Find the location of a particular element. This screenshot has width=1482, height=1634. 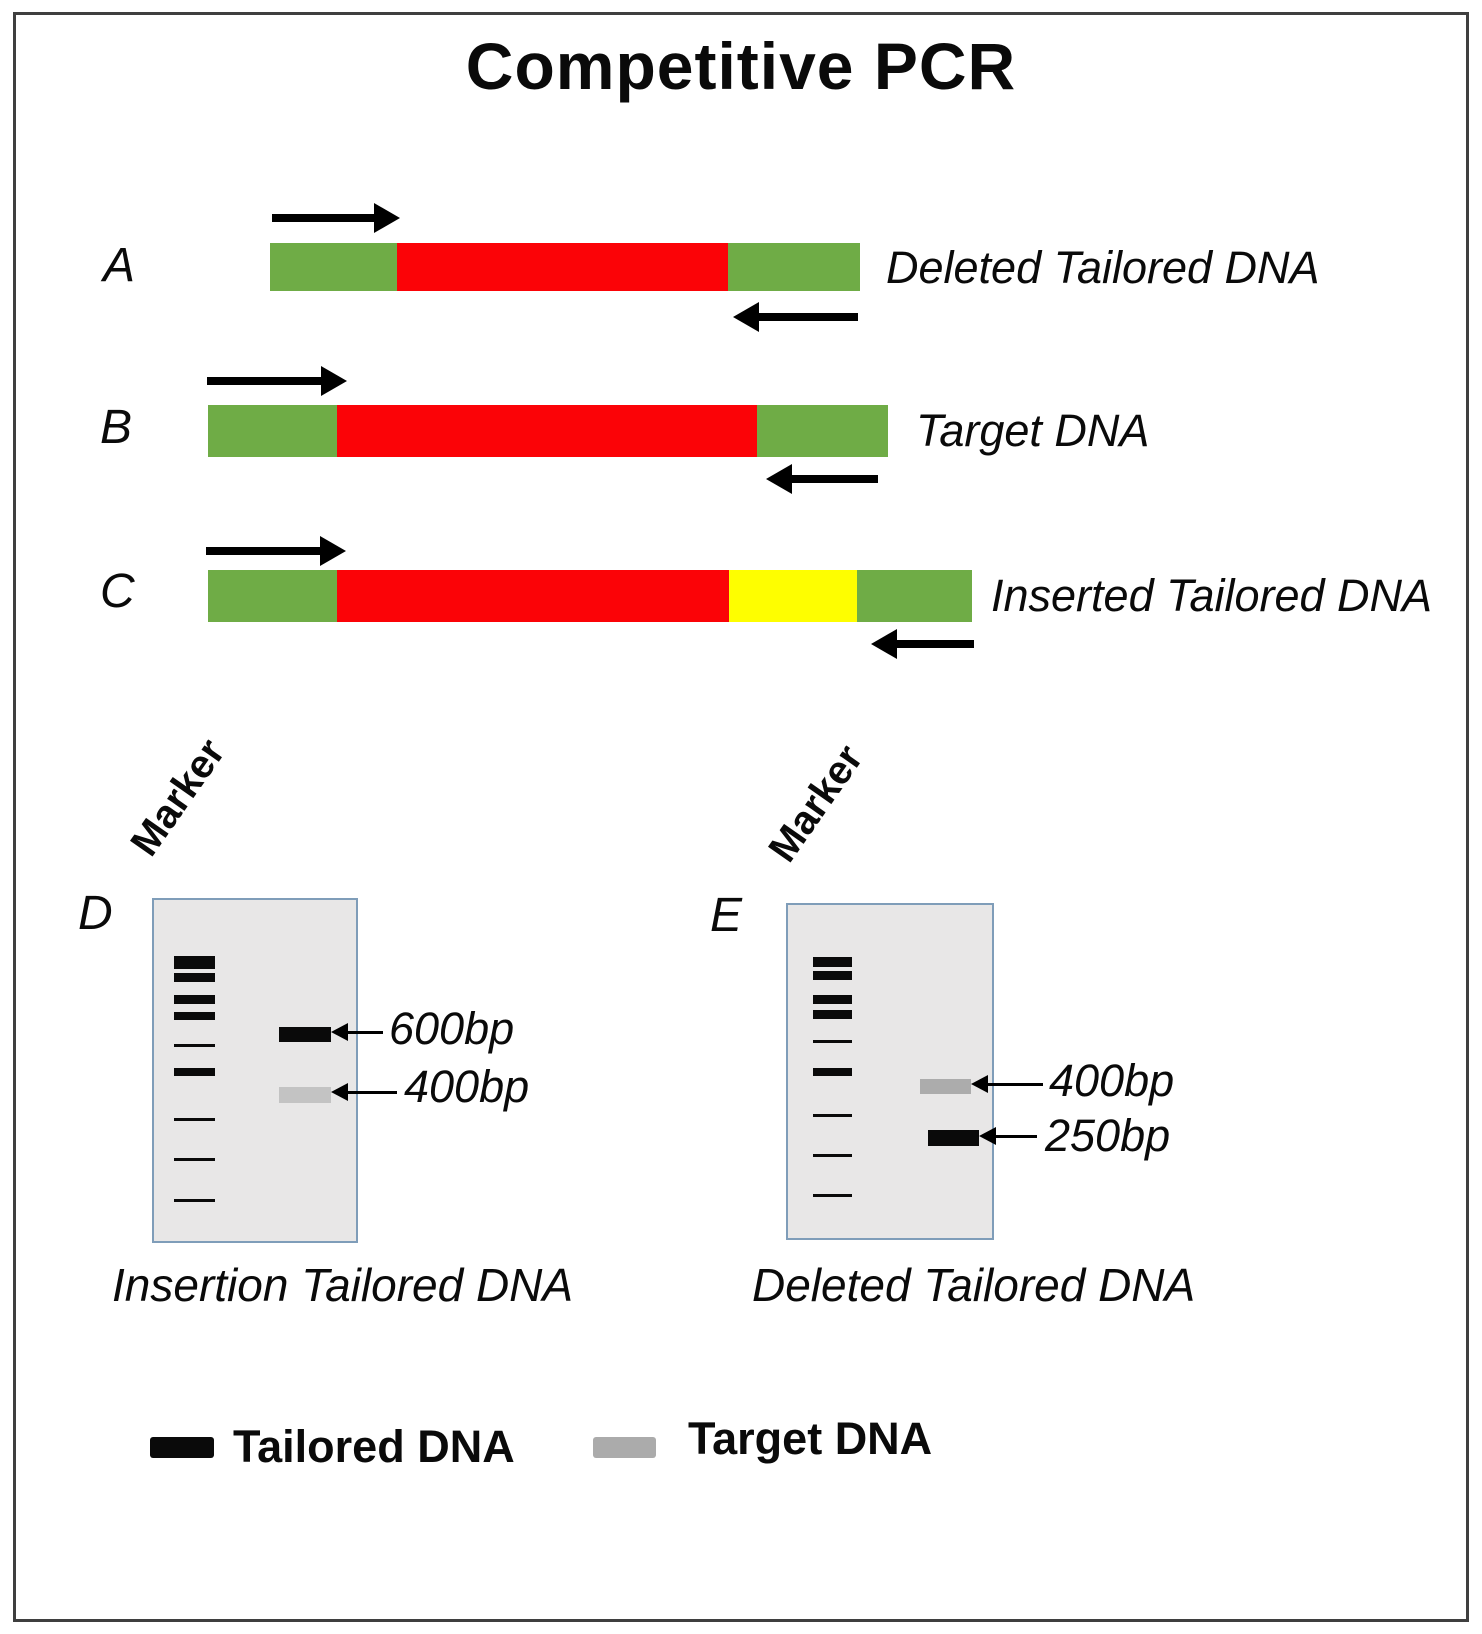

gel-e-250bp-label: 250bp is located at coordinates (1108, 1135).